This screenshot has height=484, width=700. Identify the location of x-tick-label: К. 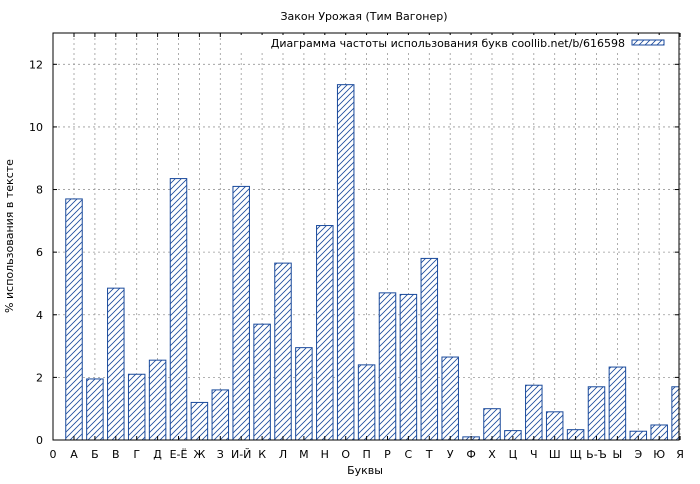
(262, 454).